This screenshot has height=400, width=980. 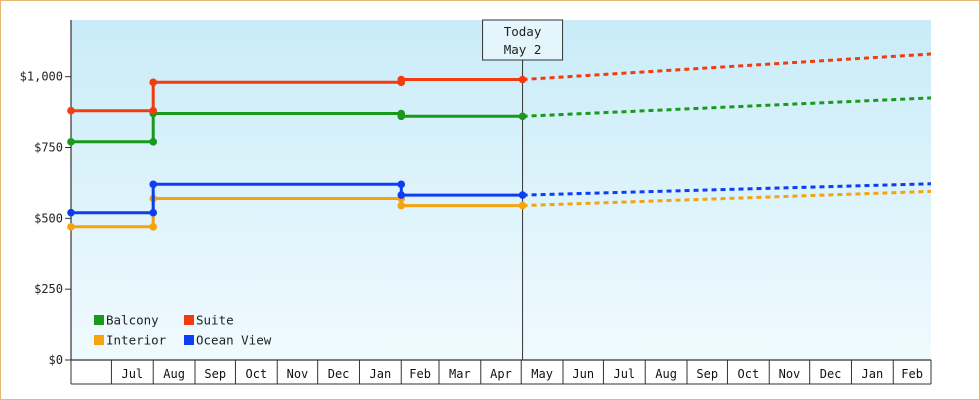 I want to click on today-marker: Today May 2, so click(x=523, y=189).